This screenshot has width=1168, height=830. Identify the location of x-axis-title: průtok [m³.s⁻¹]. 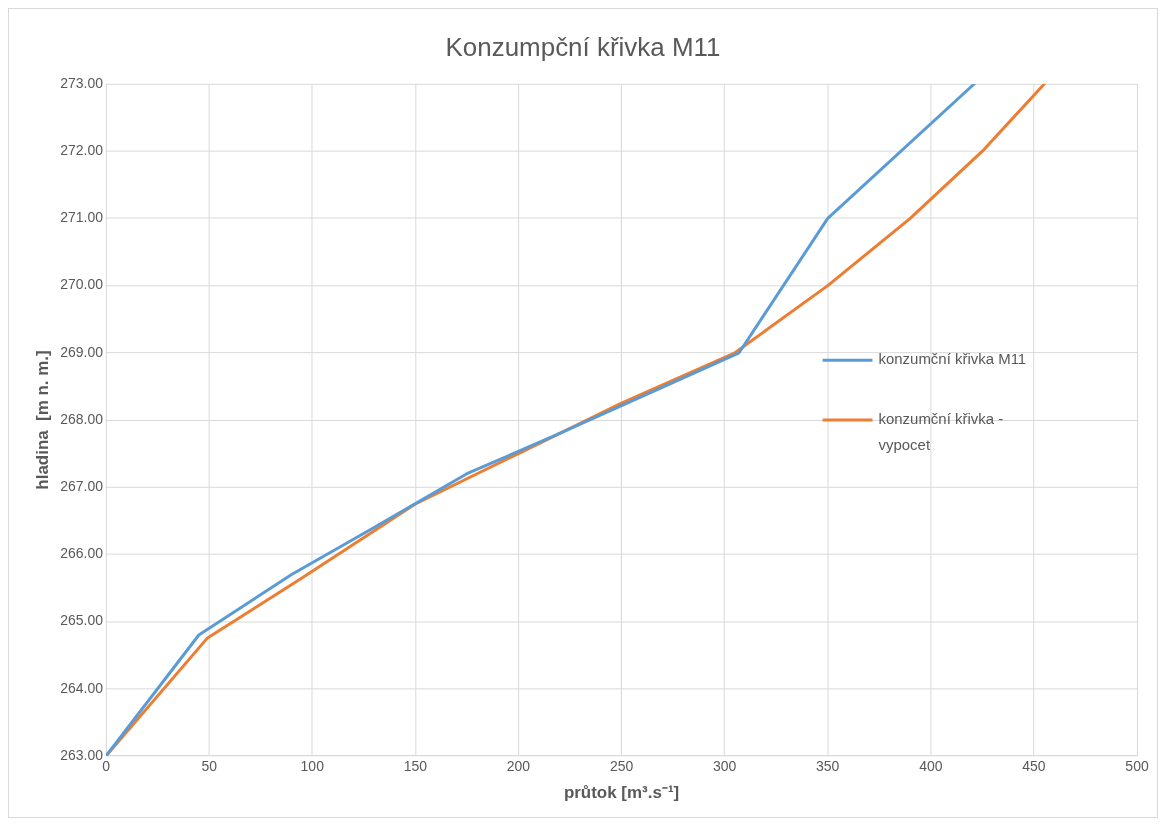
(621, 792).